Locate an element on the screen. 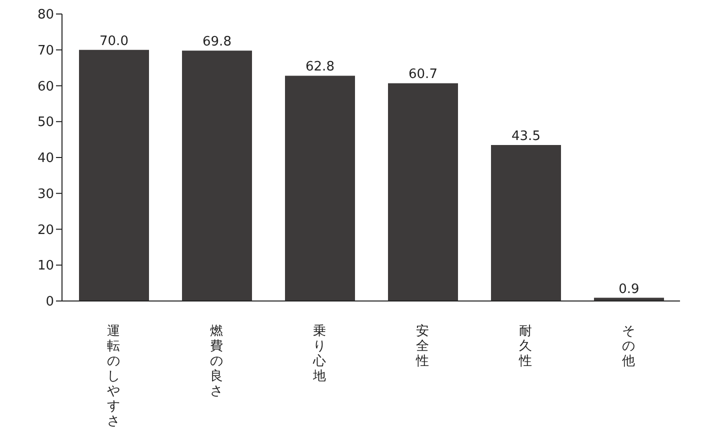 The image size is (711, 434). x-tick-label: その他 is located at coordinates (628, 346).